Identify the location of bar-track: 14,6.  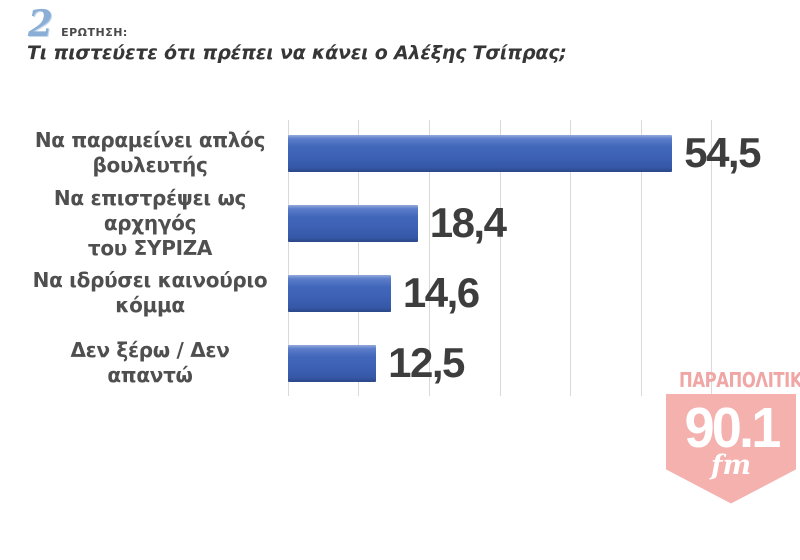
(499, 292).